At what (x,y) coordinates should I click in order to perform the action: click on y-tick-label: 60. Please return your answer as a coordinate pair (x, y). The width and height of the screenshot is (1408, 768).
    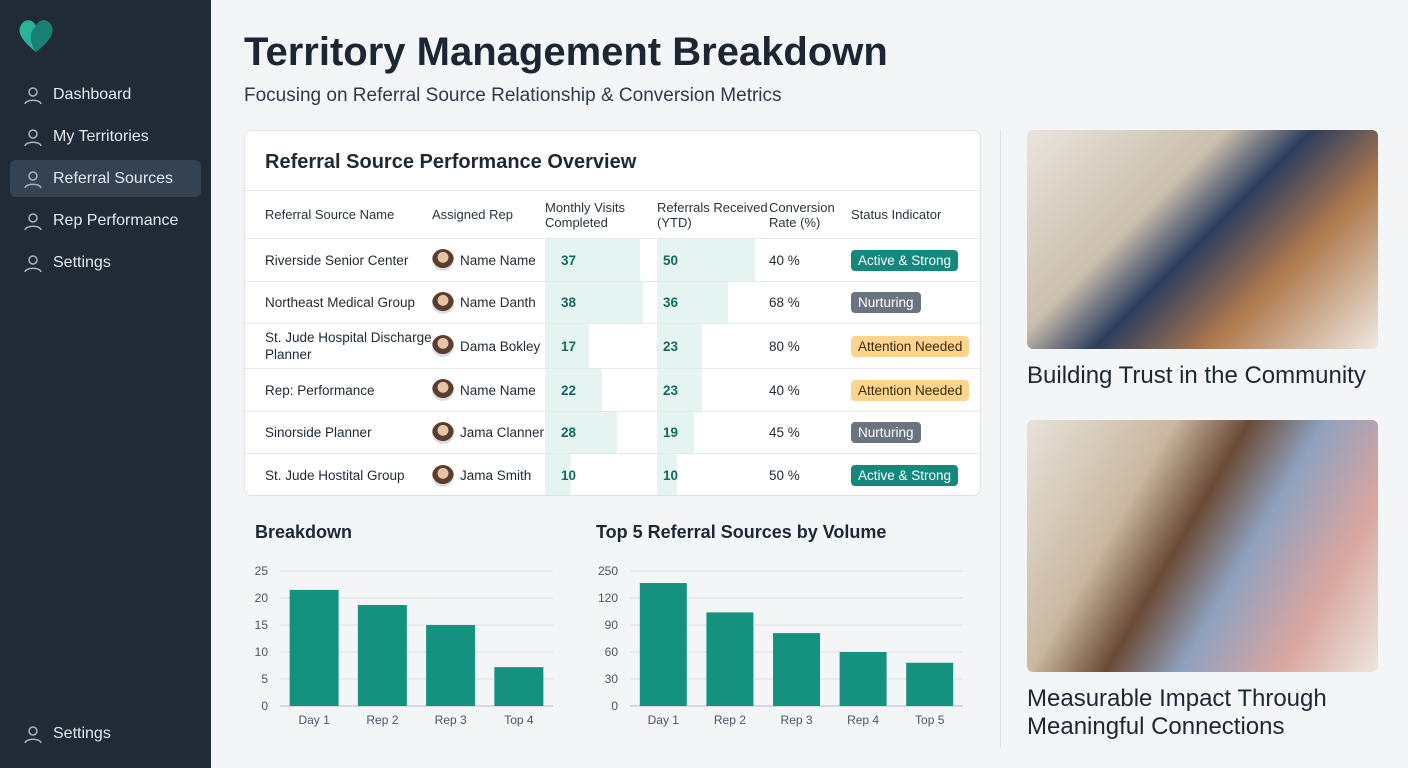
    Looking at the image, I should click on (612, 652).